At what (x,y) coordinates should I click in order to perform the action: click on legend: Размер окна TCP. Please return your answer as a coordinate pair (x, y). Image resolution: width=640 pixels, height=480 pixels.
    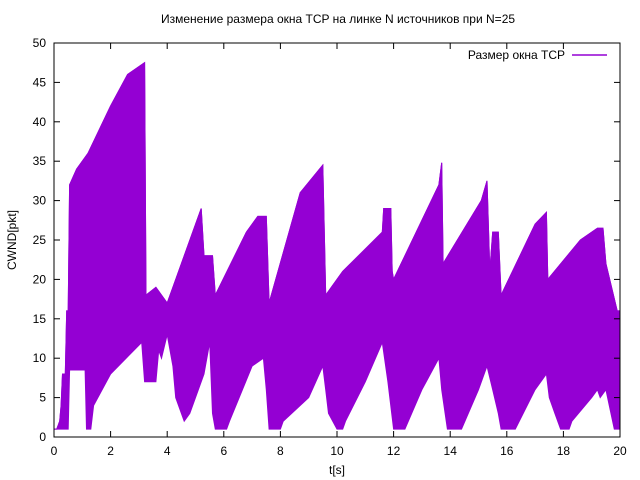
    Looking at the image, I should click on (537, 55).